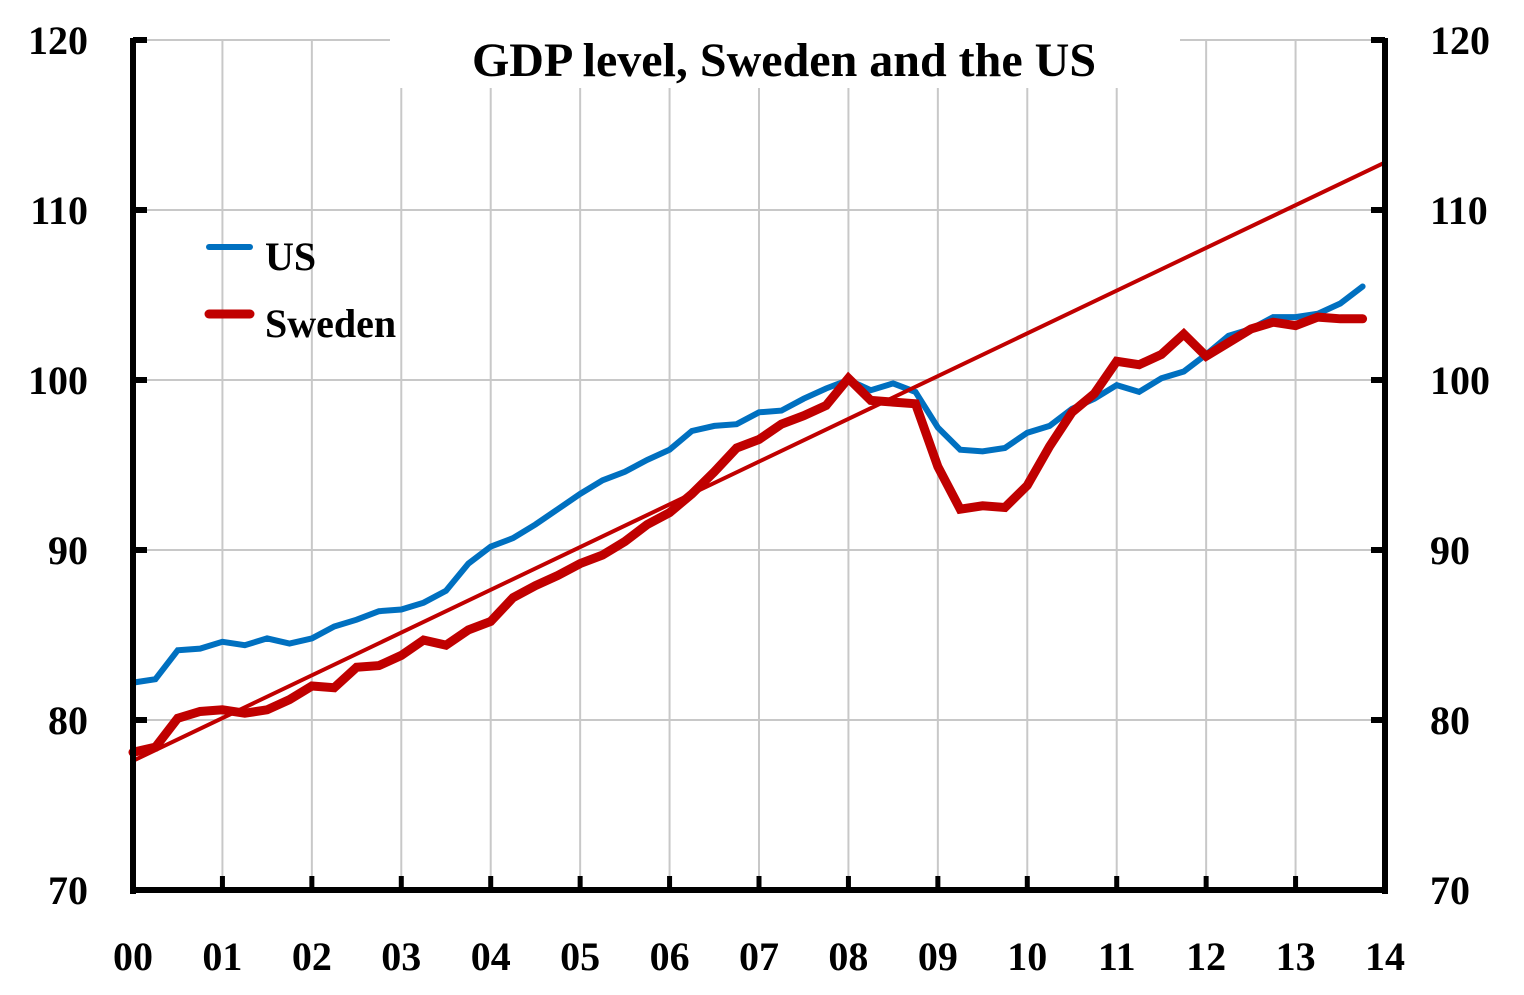  I want to click on x-tick-label: 05, so click(580, 956).